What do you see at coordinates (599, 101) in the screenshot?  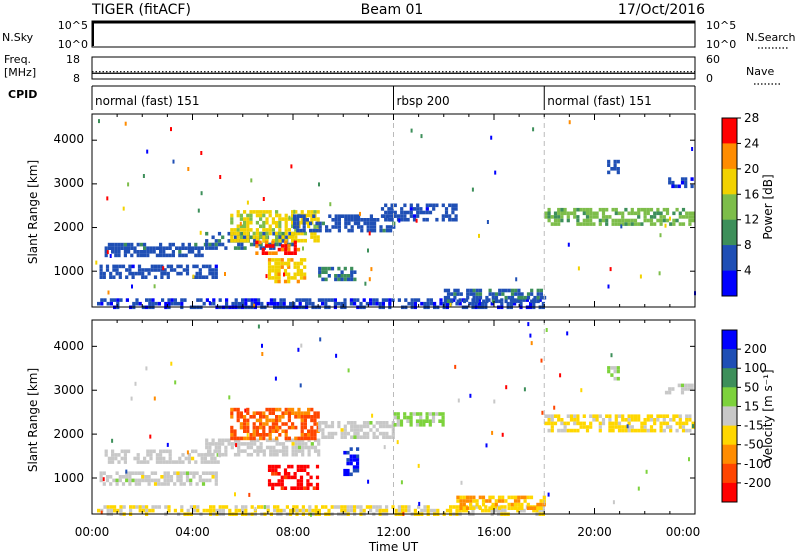 I see `cpid-segment-label: normal (fast) 151` at bounding box center [599, 101].